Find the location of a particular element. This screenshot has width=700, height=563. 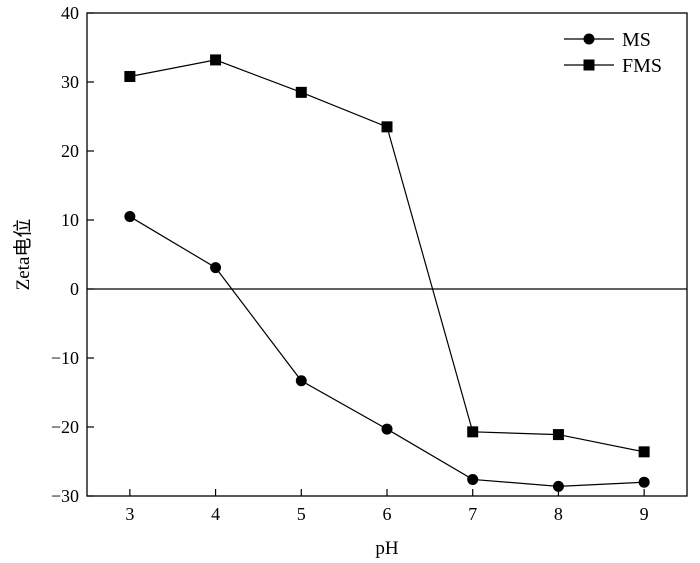

y-tick-label: 10 is located at coordinates (70, 220).